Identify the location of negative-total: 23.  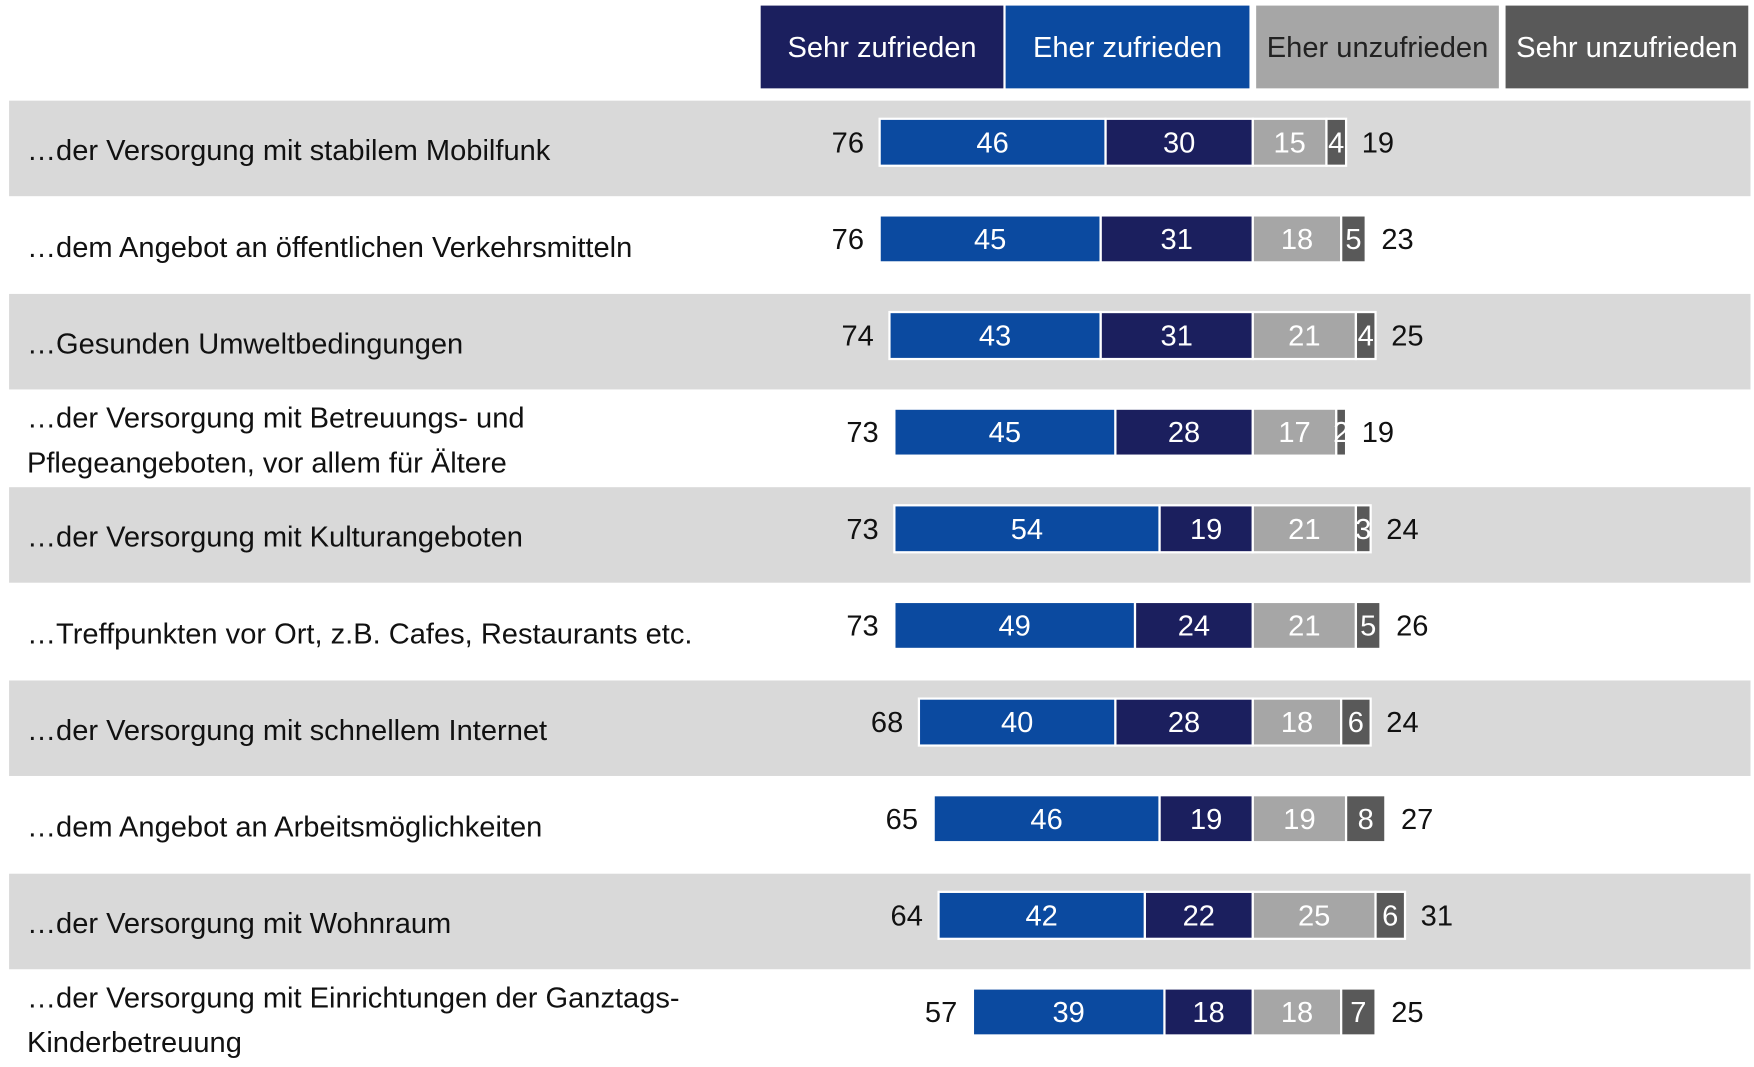
(1397, 240).